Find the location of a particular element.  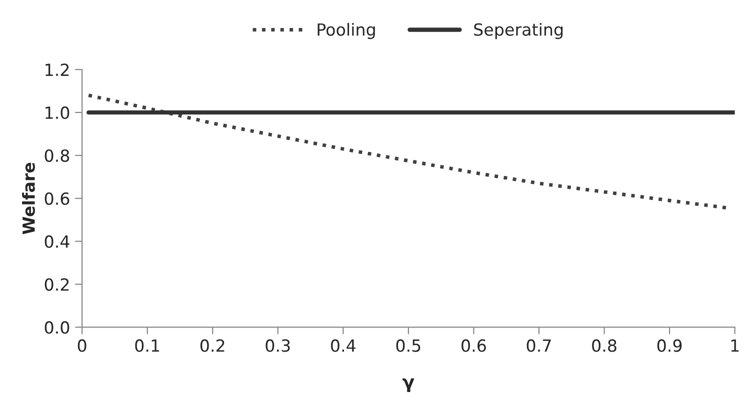

legend-label: Seperating is located at coordinates (518, 31).